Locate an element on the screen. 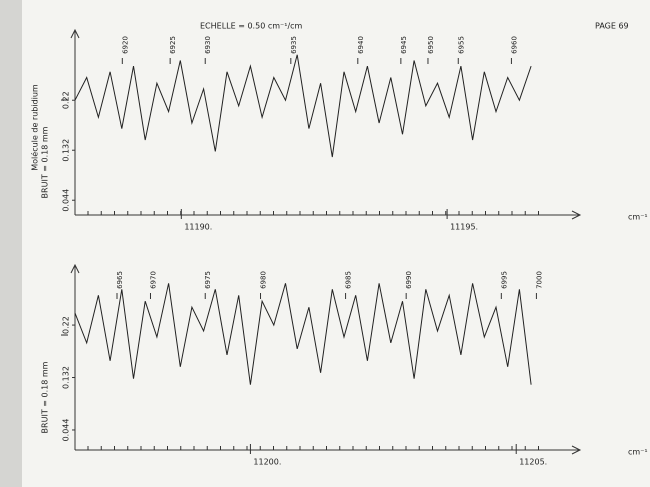 This screenshot has height=487, width=650. line-label: 6975 is located at coordinates (208, 280).